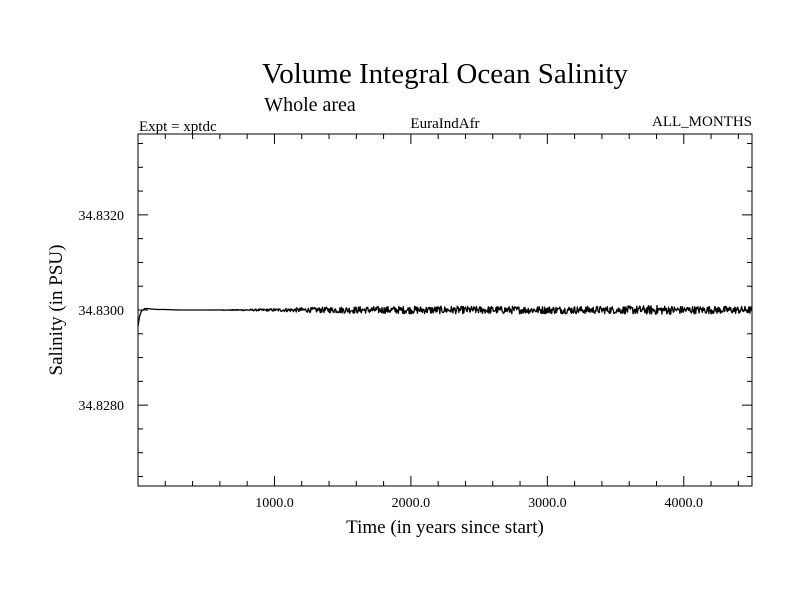 Image resolution: width=800 pixels, height=600 pixels. What do you see at coordinates (445, 315) in the screenshot?
I see `series-line` at bounding box center [445, 315].